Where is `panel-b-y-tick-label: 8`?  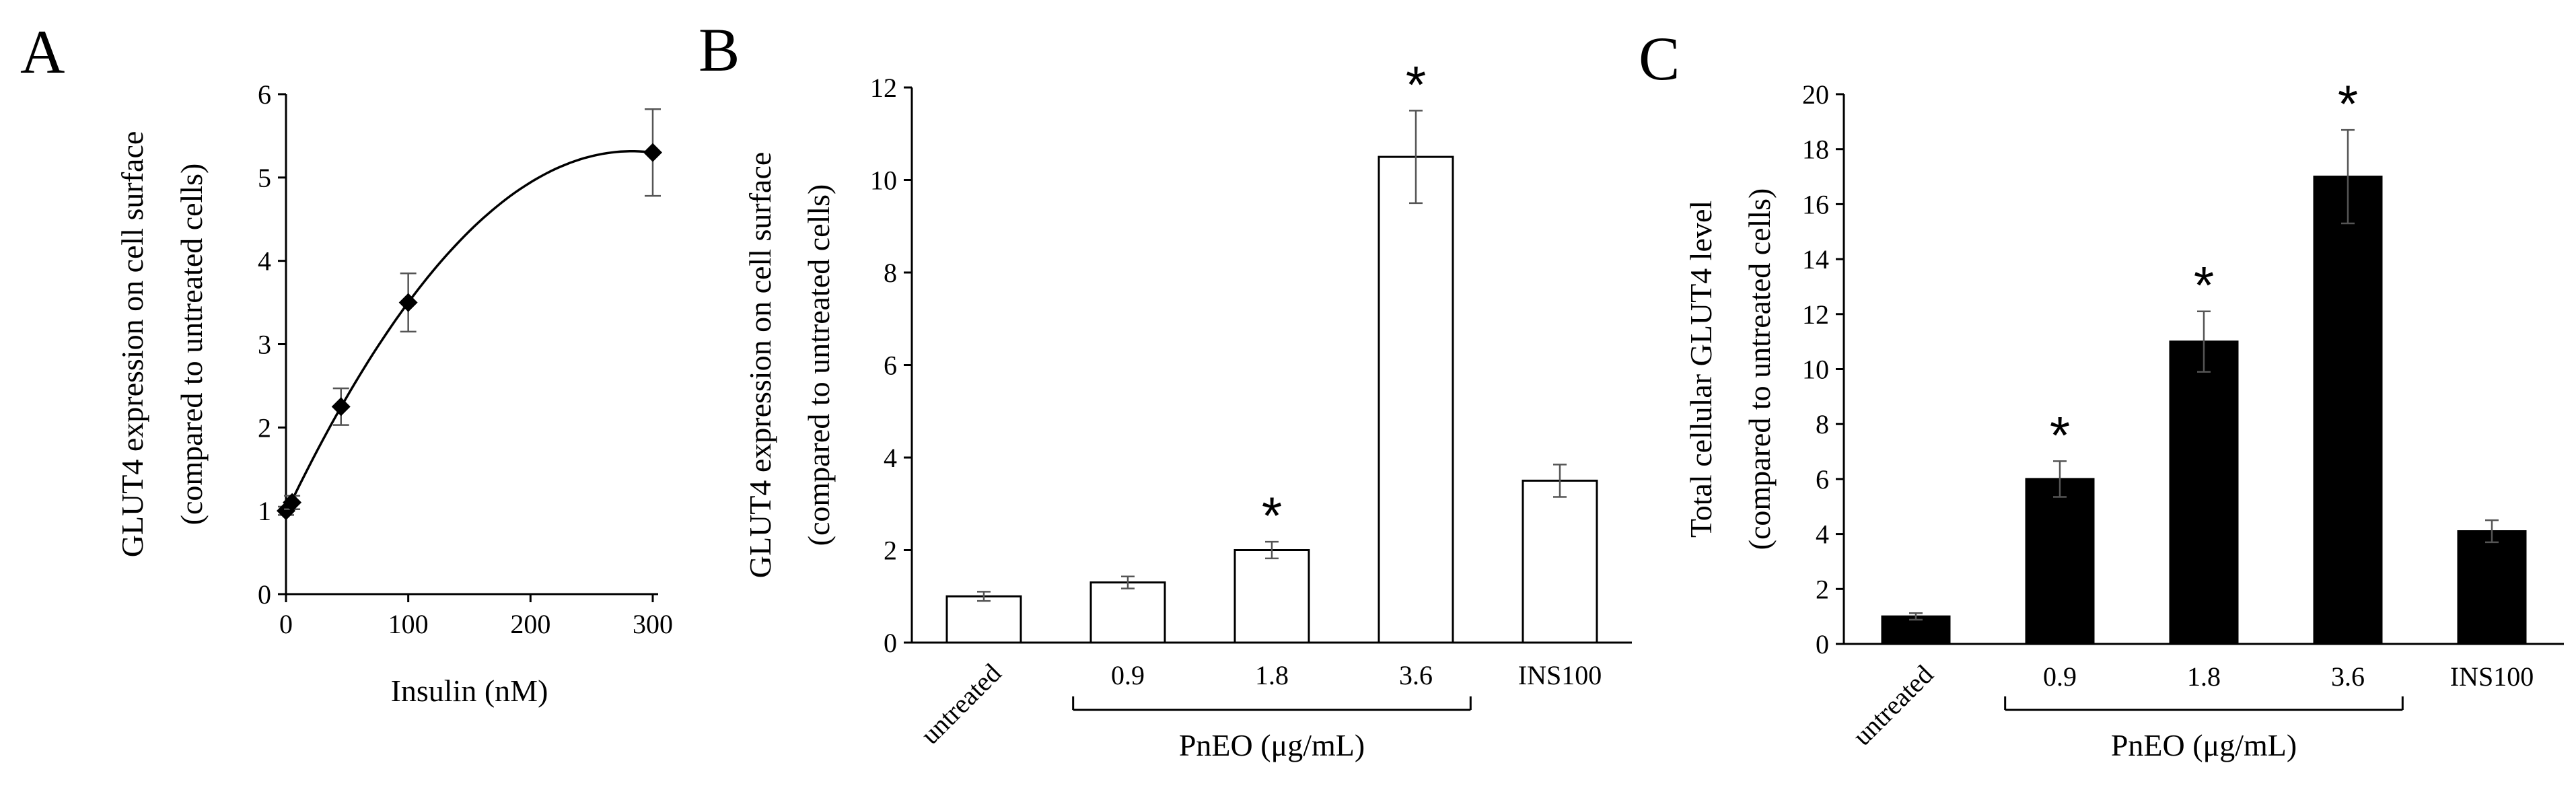 panel-b-y-tick-label: 8 is located at coordinates (890, 273).